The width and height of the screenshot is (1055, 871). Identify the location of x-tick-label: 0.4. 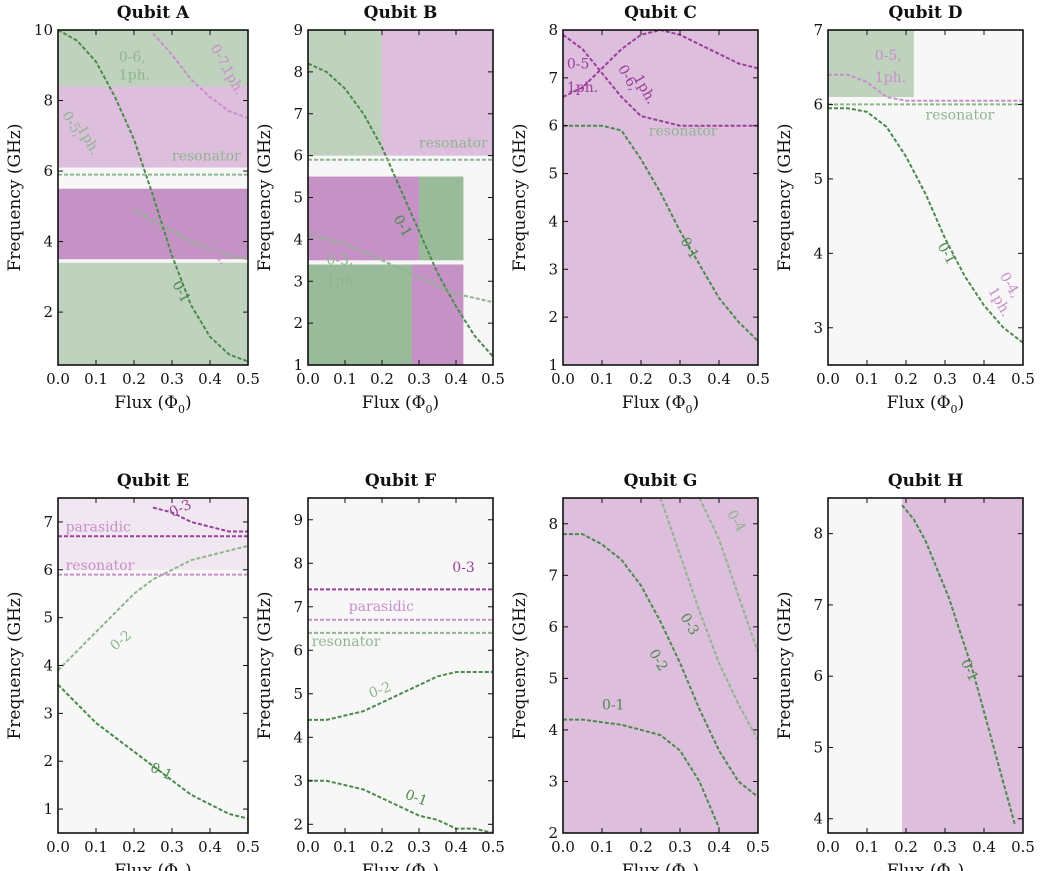
(719, 379).